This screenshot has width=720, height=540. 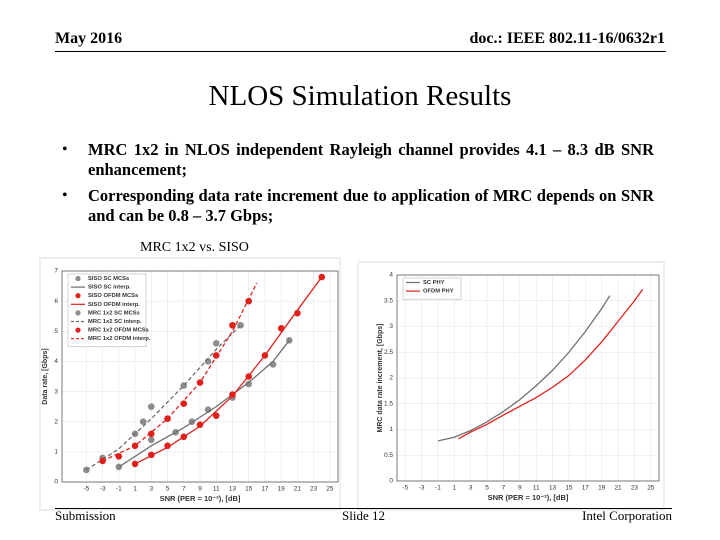 What do you see at coordinates (434, 283) in the screenshot?
I see `legend-label: SC PHY` at bounding box center [434, 283].